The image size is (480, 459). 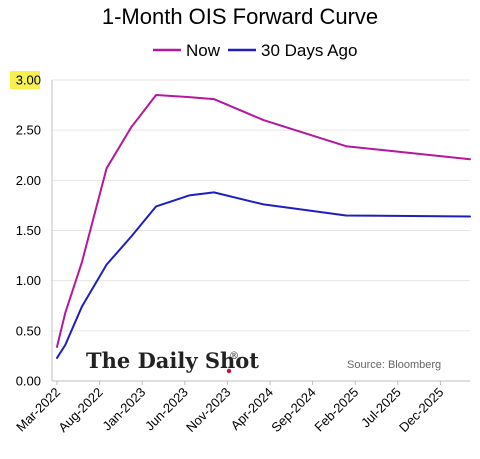 I want to click on x-tick-label: Sep-2024, so click(x=293, y=410).